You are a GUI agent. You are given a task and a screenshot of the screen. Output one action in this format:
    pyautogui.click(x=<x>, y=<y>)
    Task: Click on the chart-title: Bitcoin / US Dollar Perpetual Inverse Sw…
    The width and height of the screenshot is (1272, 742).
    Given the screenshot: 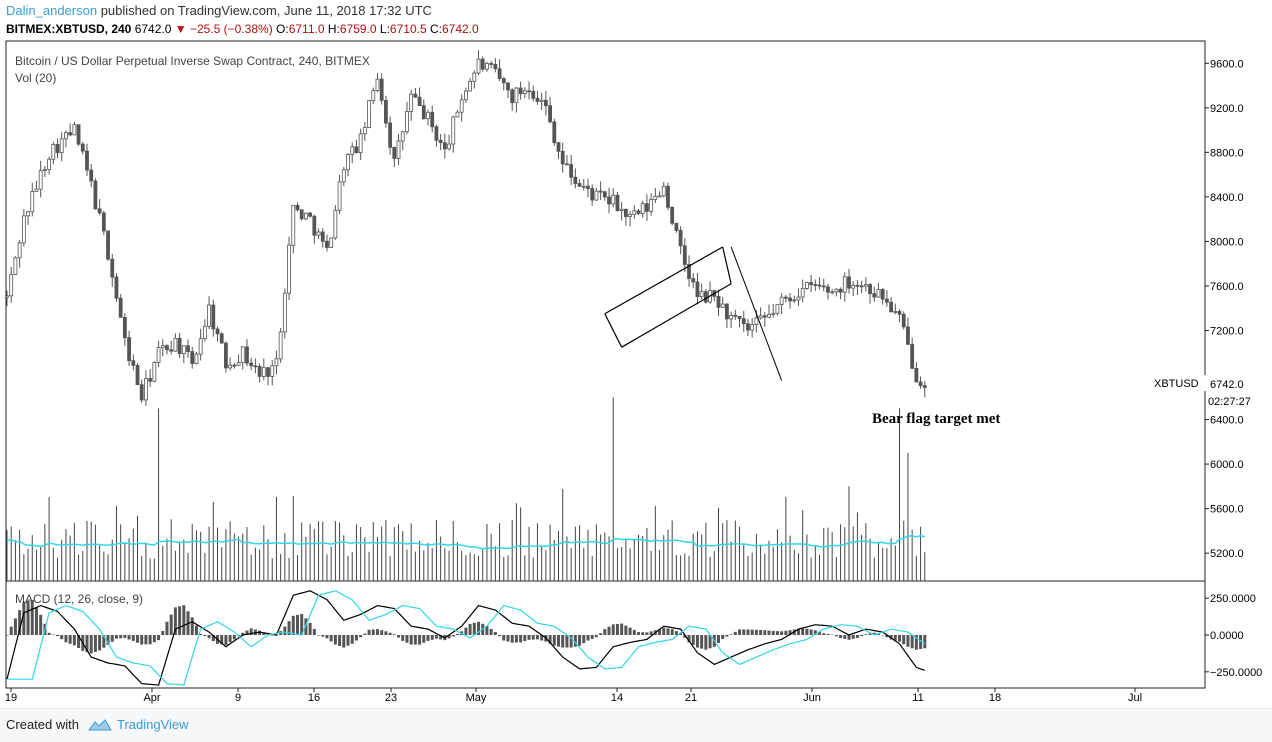 What is the action you would take?
    pyautogui.click(x=192, y=61)
    